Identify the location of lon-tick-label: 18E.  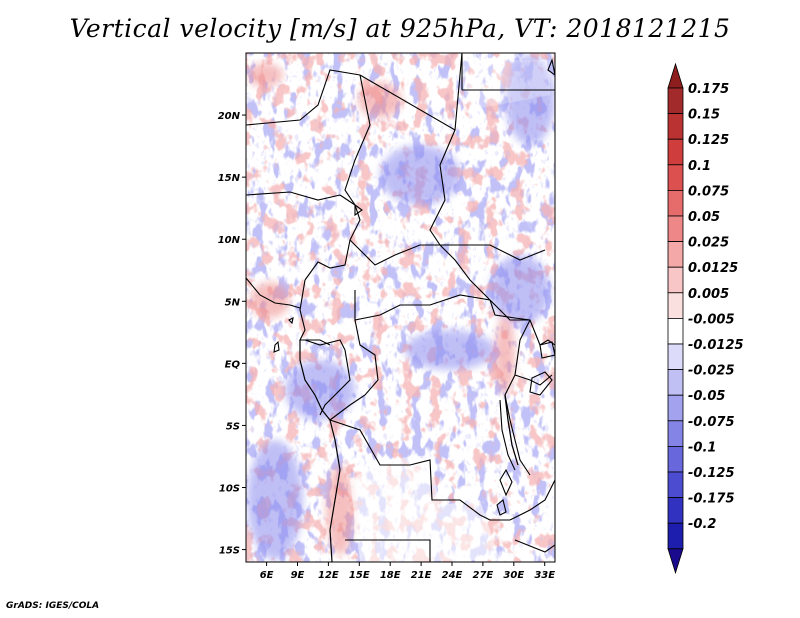
(390, 575).